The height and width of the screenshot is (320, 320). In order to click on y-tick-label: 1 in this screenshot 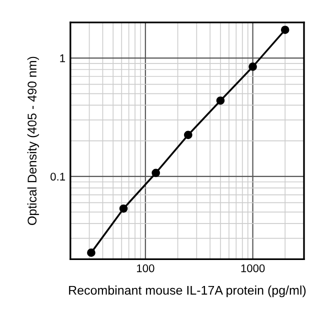, I will do `click(62, 58)`.